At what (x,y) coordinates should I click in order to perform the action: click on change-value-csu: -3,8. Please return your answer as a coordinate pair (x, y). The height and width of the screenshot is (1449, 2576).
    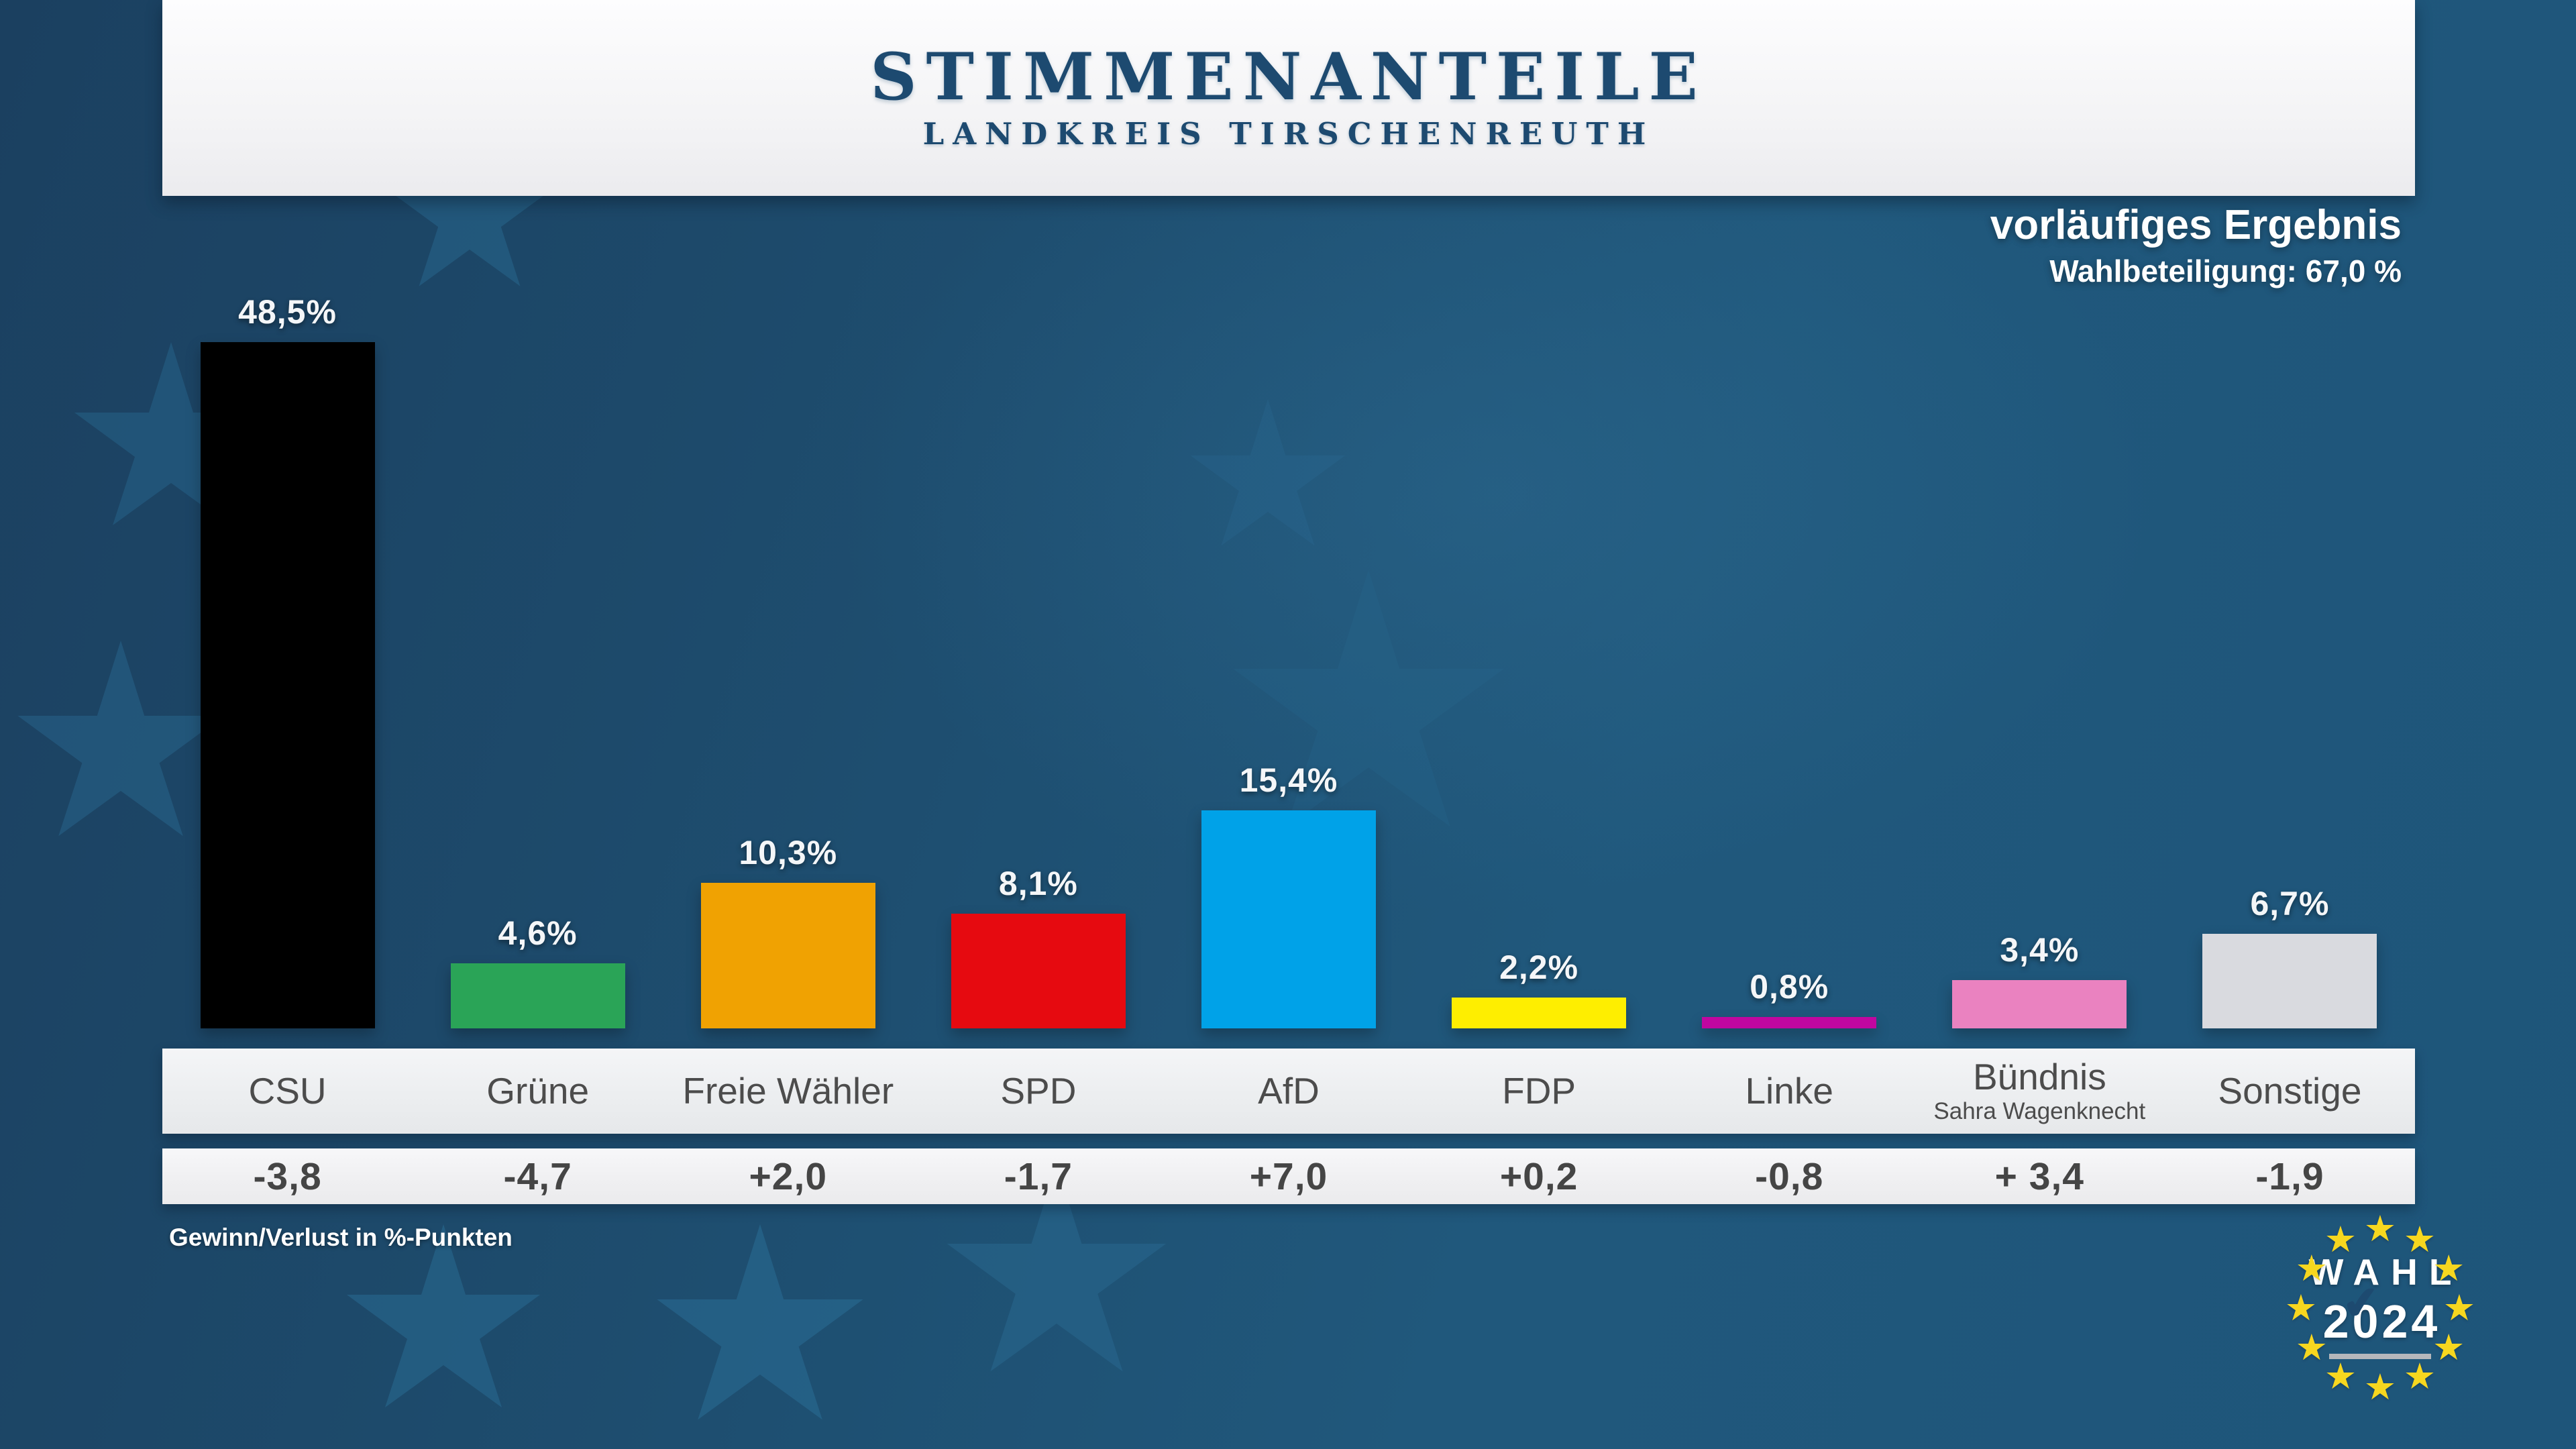
    Looking at the image, I should click on (287, 1176).